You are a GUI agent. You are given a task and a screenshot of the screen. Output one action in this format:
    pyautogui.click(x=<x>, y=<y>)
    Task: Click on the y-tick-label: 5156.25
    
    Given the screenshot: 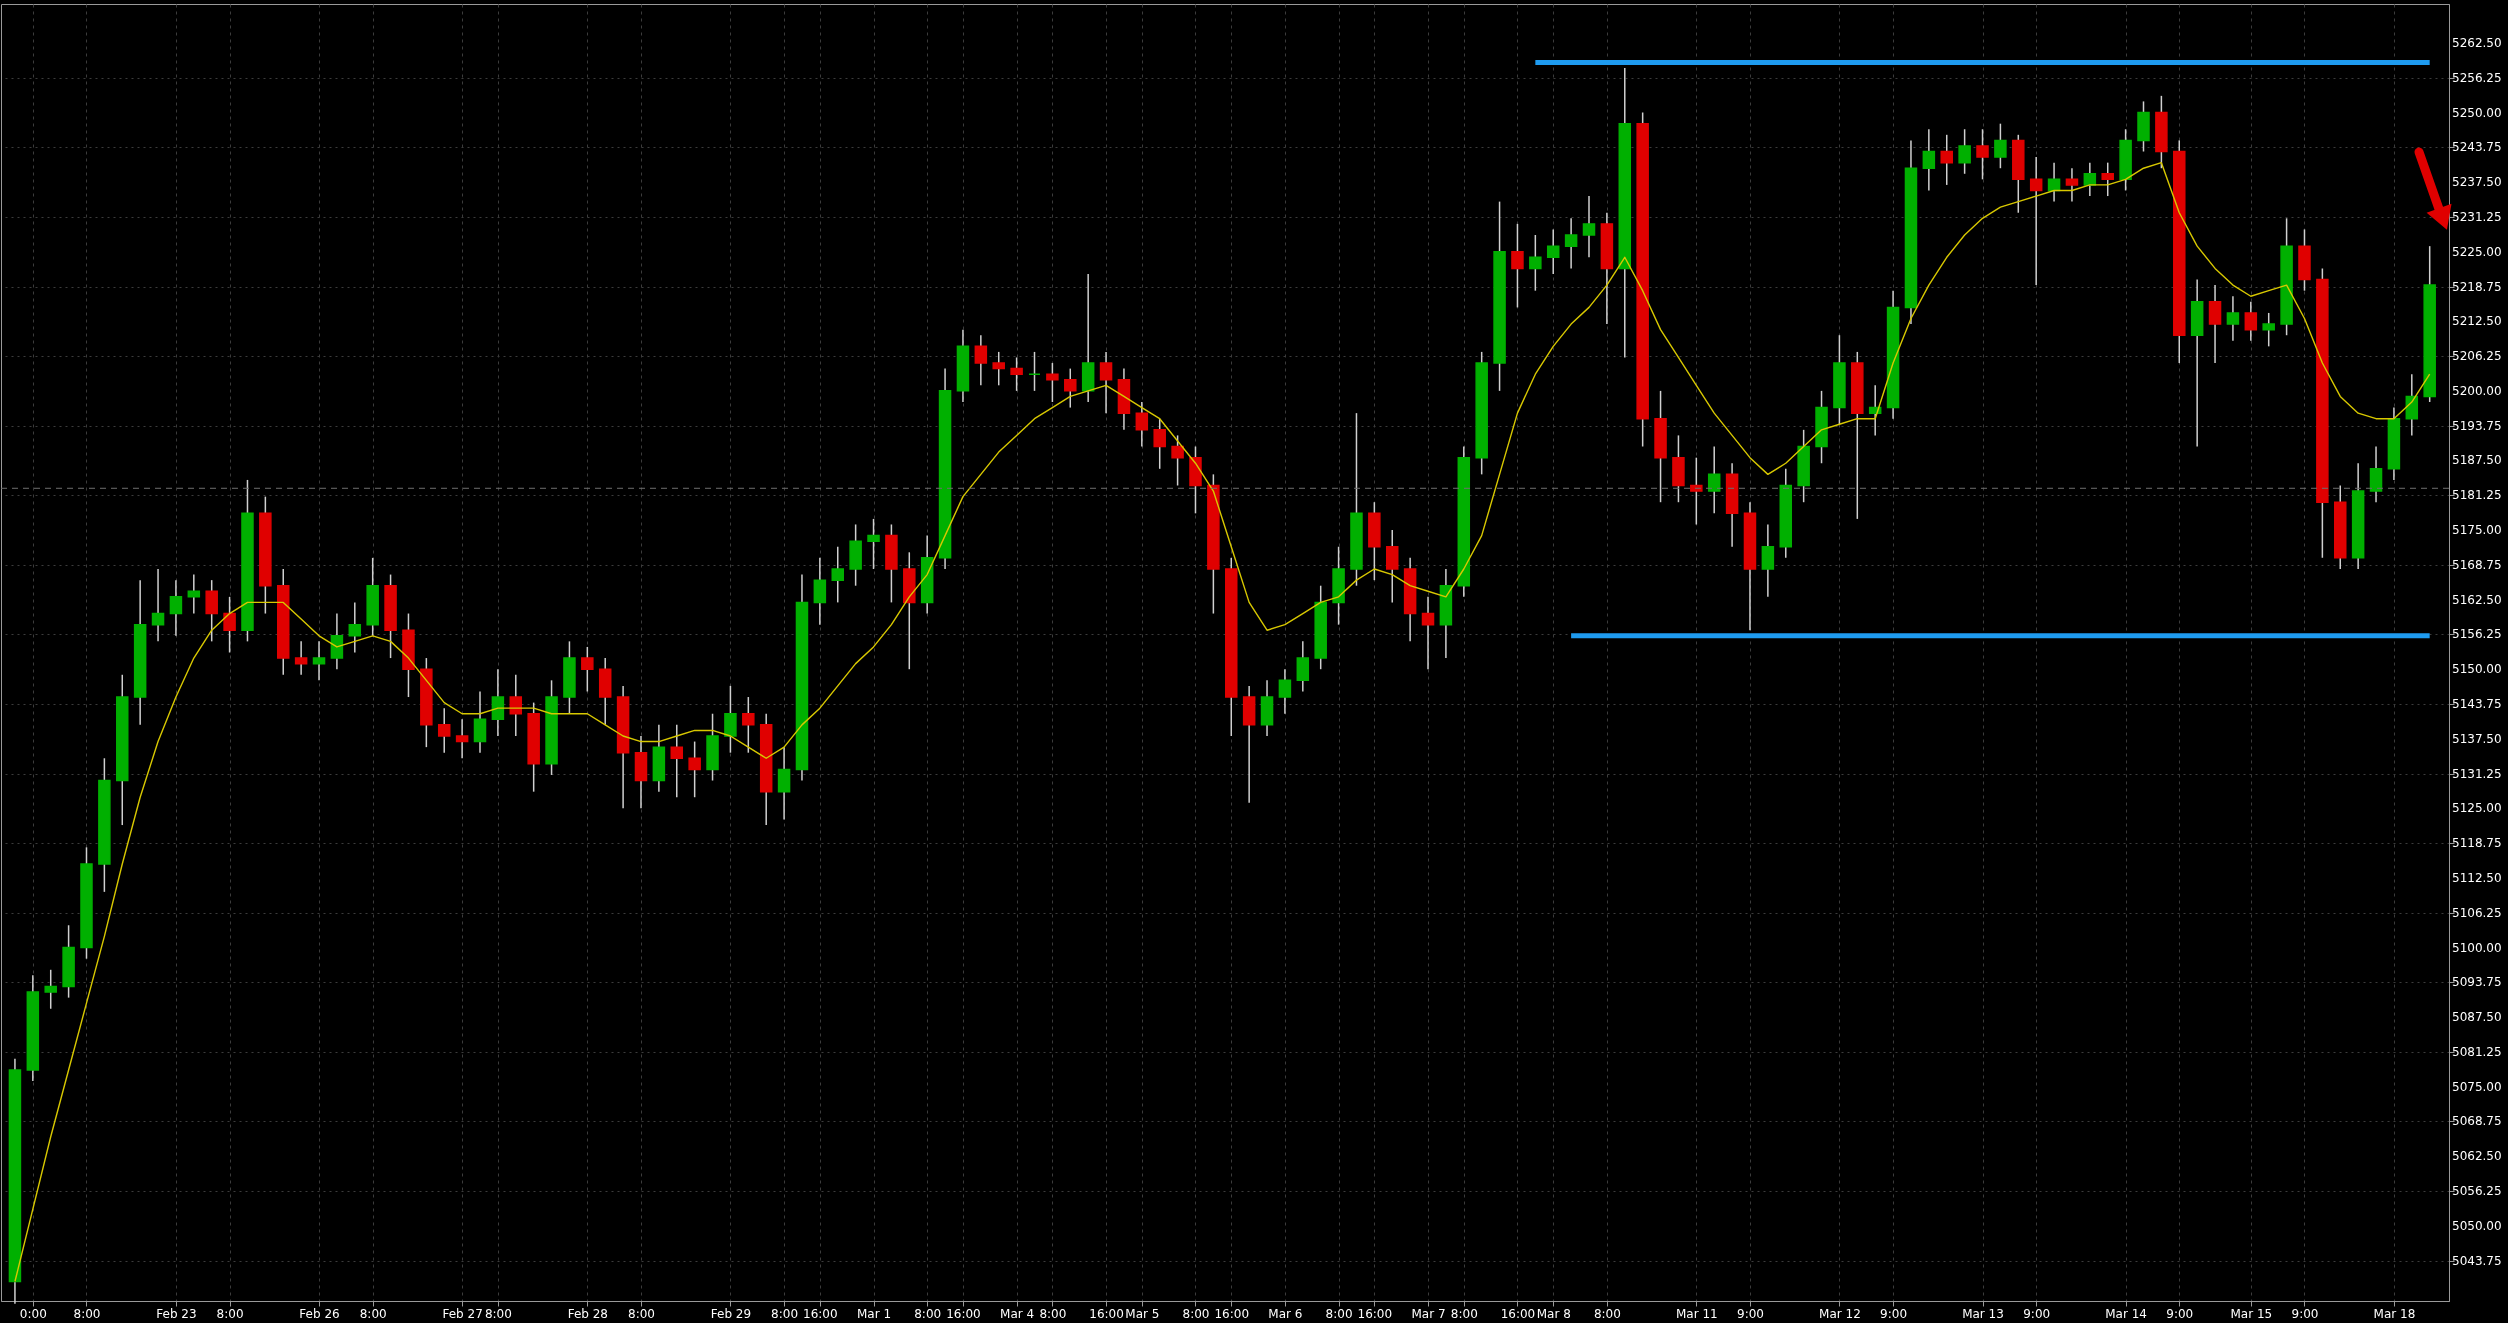 What is the action you would take?
    pyautogui.click(x=2477, y=634)
    